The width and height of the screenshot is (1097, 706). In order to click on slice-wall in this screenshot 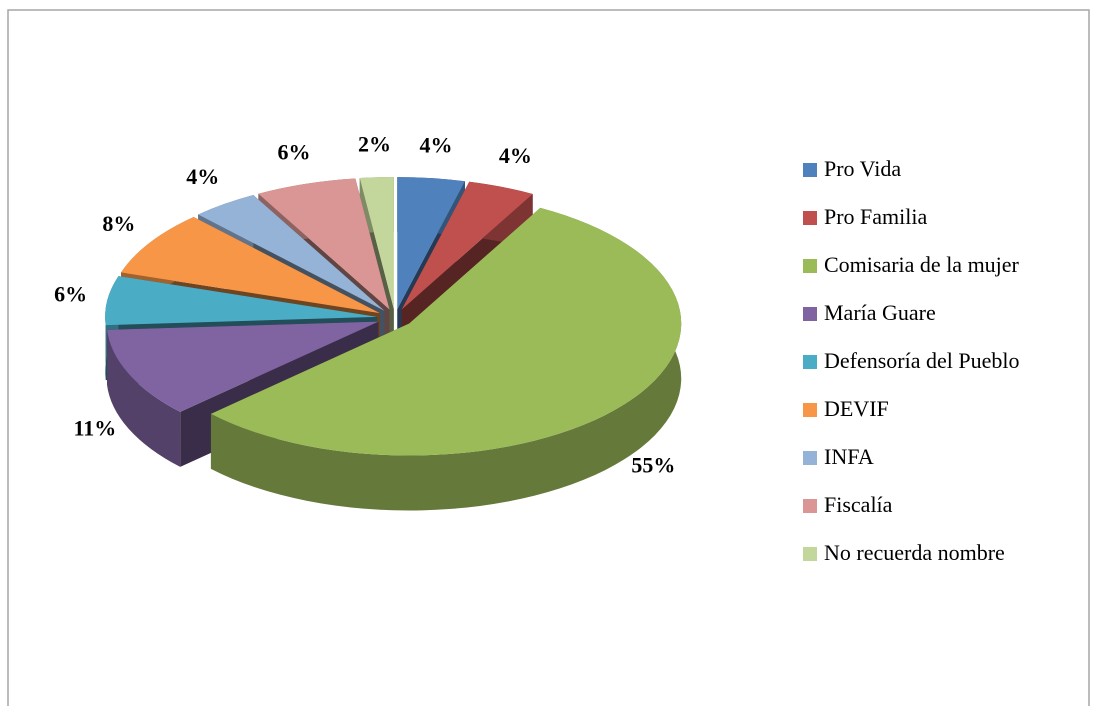, I will do `click(144, 398)`.